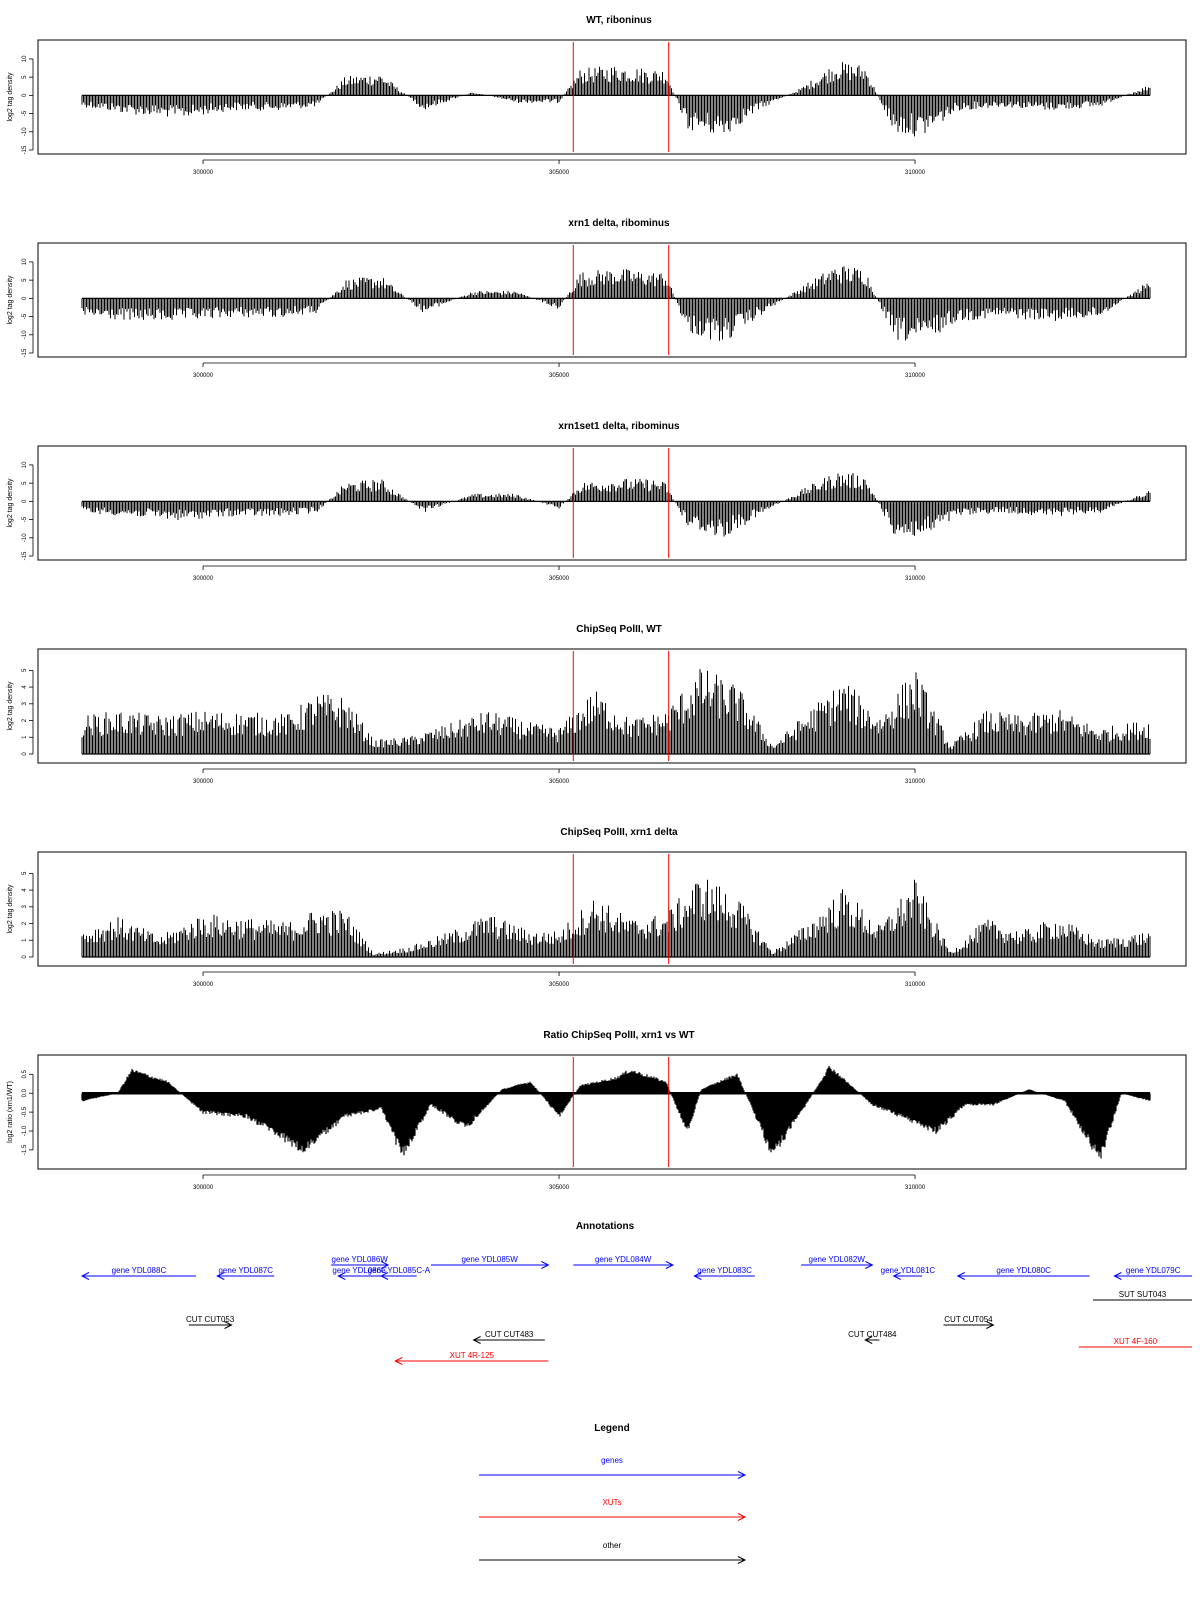 The image size is (1200, 1600). Describe the element at coordinates (472, 1355) in the screenshot. I see `feature-label: XUT 4R-125` at that location.